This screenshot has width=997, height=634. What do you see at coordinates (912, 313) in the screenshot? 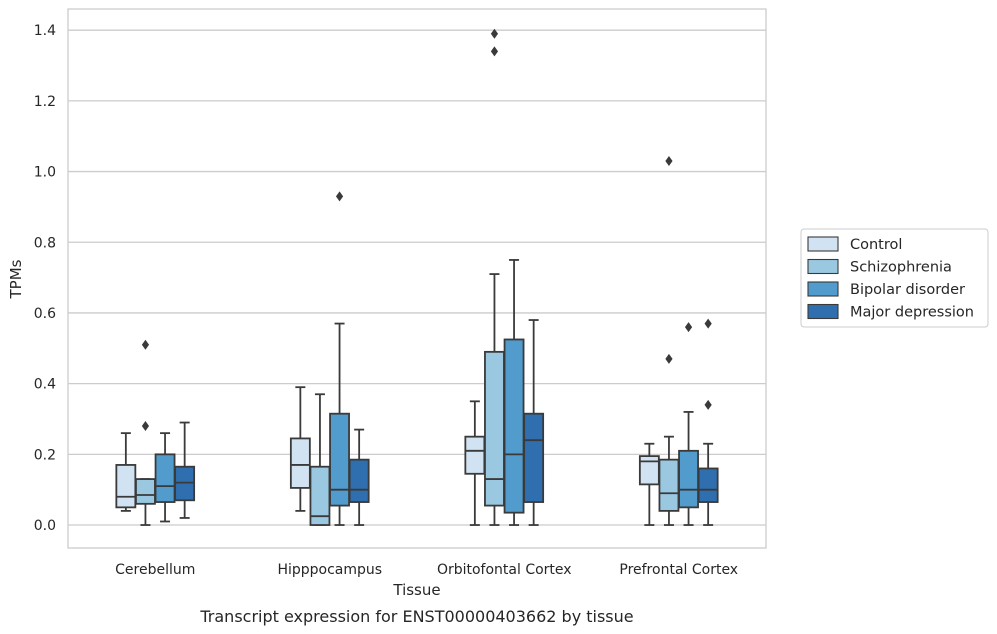
I see `legend-label: Major depression` at bounding box center [912, 313].